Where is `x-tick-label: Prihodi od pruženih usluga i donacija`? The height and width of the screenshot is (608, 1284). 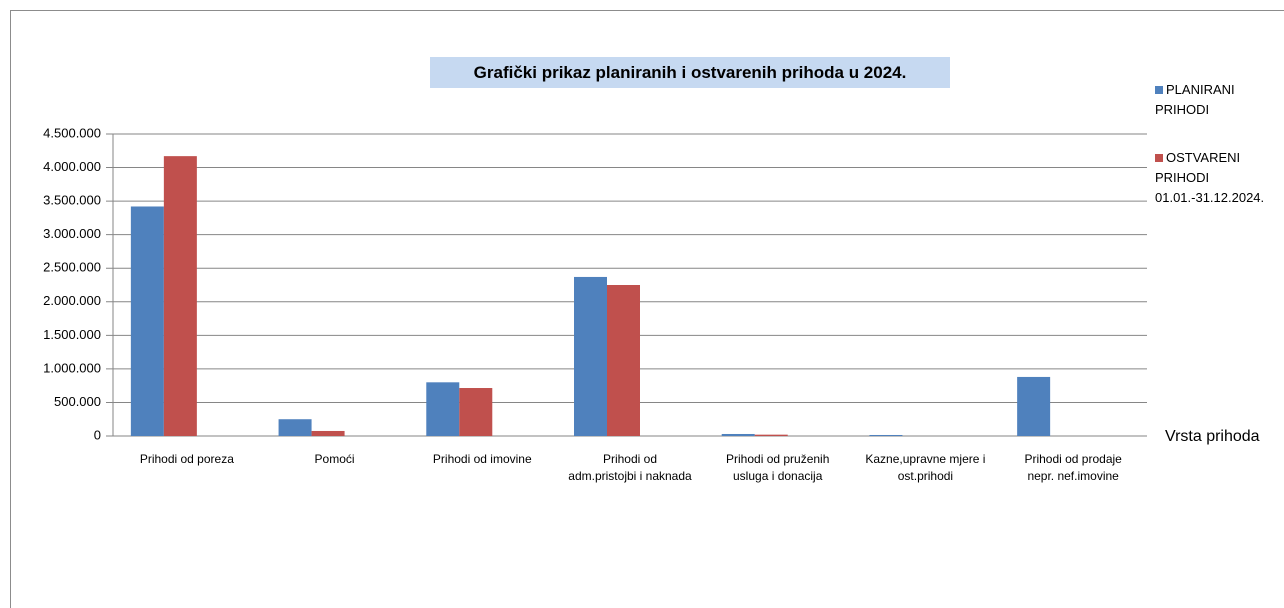 x-tick-label: Prihodi od pruženih usluga i donacija is located at coordinates (778, 467).